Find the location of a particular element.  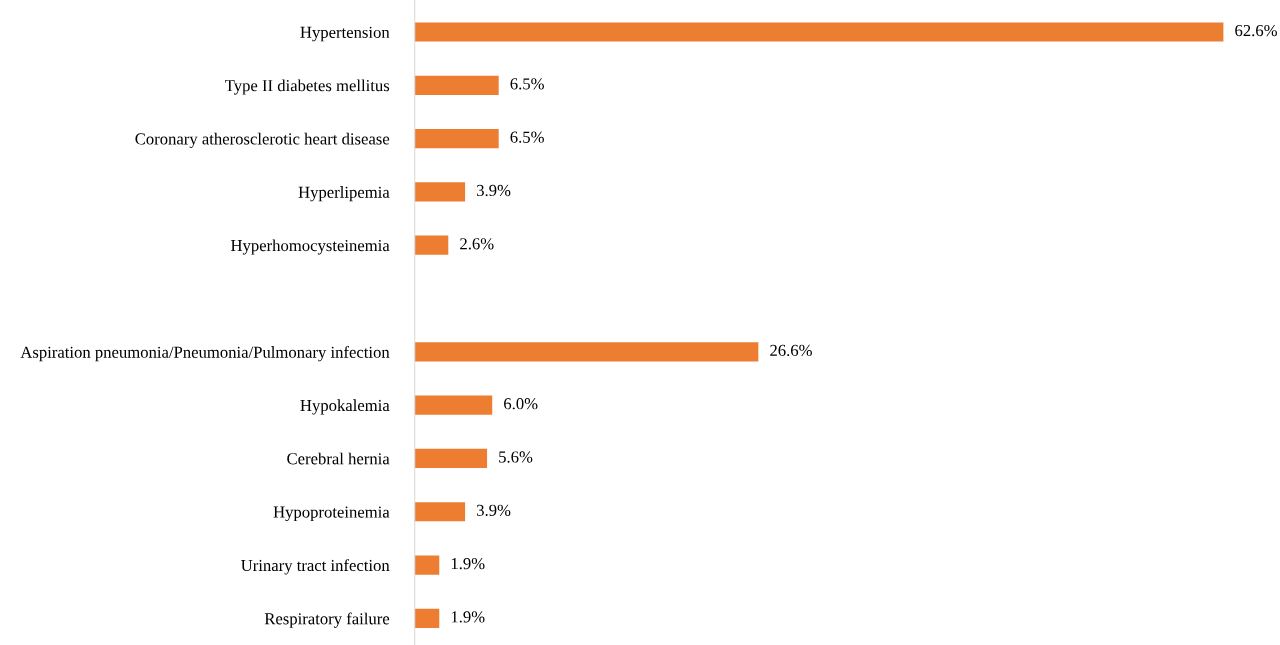

data-label: 2.6% is located at coordinates (477, 244).